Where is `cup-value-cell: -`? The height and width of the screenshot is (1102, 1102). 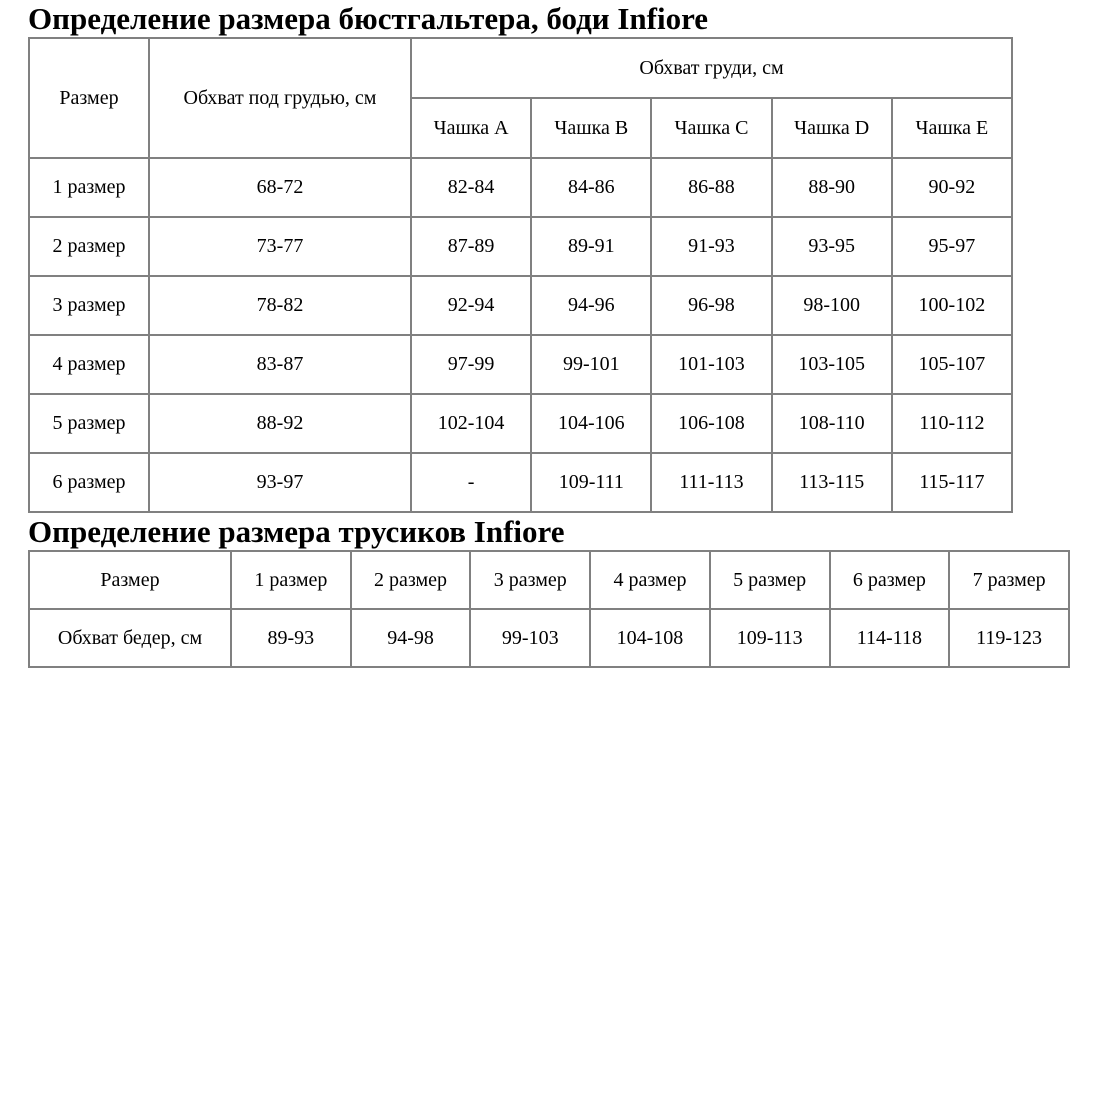 cup-value-cell: - is located at coordinates (471, 483).